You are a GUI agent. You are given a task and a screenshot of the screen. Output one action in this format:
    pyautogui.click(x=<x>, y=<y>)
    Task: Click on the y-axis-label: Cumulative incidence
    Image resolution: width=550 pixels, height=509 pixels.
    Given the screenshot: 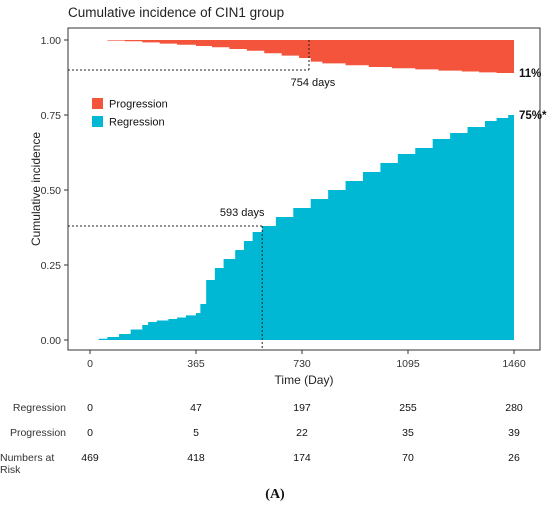 What is the action you would take?
    pyautogui.click(x=36, y=189)
    